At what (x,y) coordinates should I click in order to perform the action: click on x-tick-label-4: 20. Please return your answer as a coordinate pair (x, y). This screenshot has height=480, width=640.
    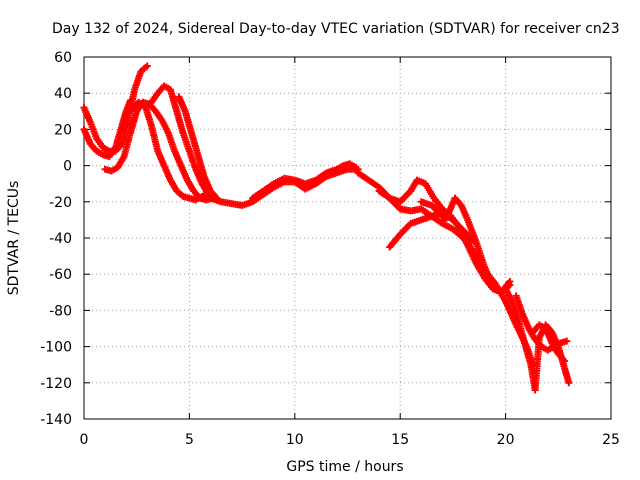
    Looking at the image, I should click on (506, 440).